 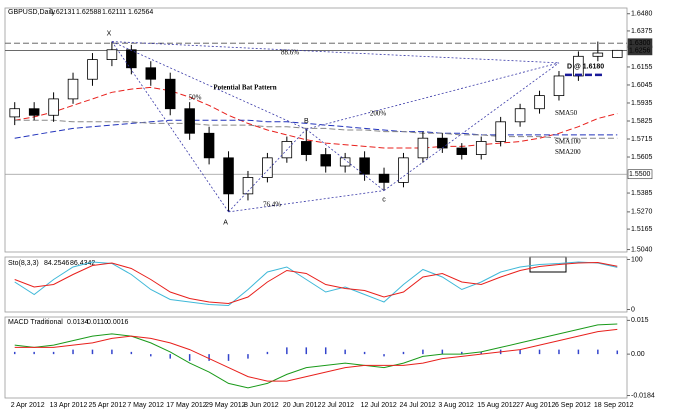 What do you see at coordinates (62, 12) in the screenshot?
I see `header-open: 1.62131` at bounding box center [62, 12].